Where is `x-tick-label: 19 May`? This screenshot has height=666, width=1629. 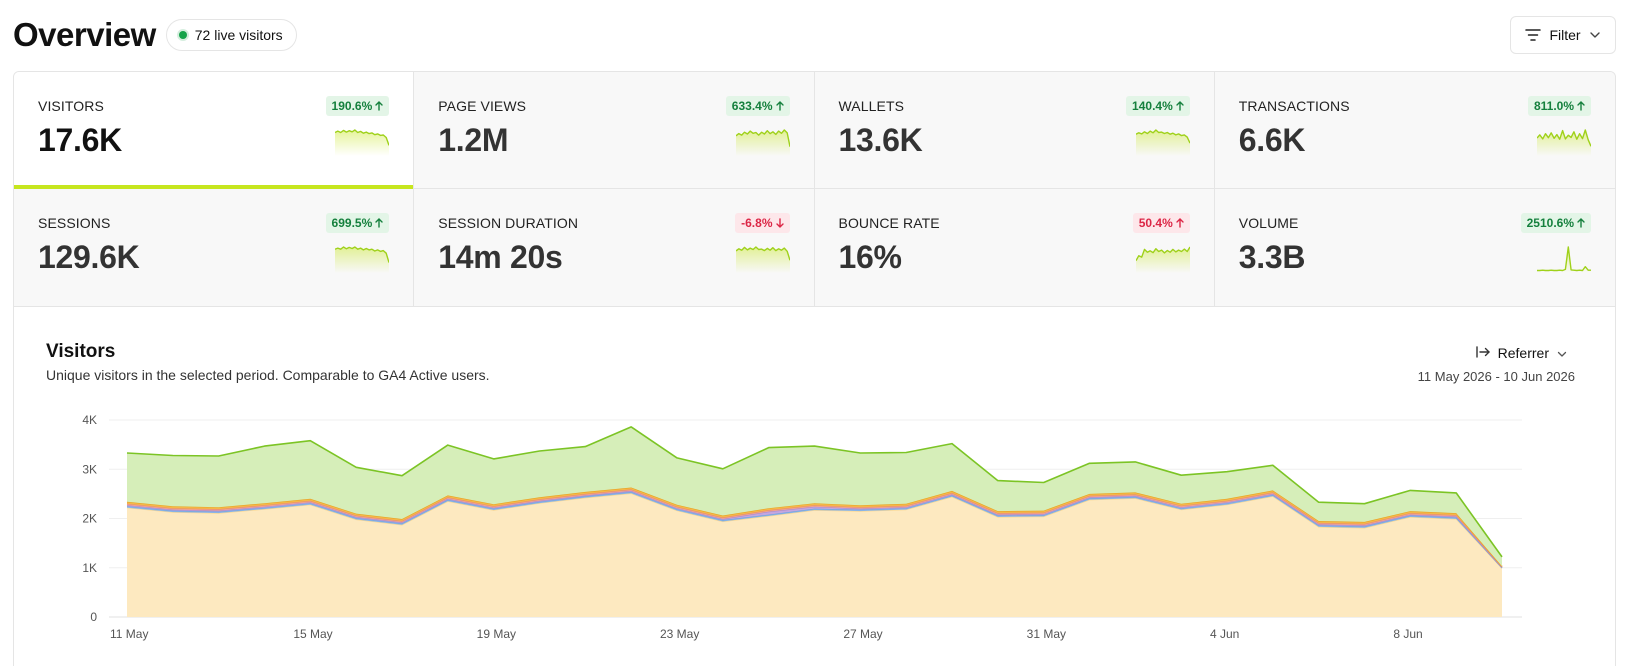
x-tick-label: 19 May is located at coordinates (496, 634).